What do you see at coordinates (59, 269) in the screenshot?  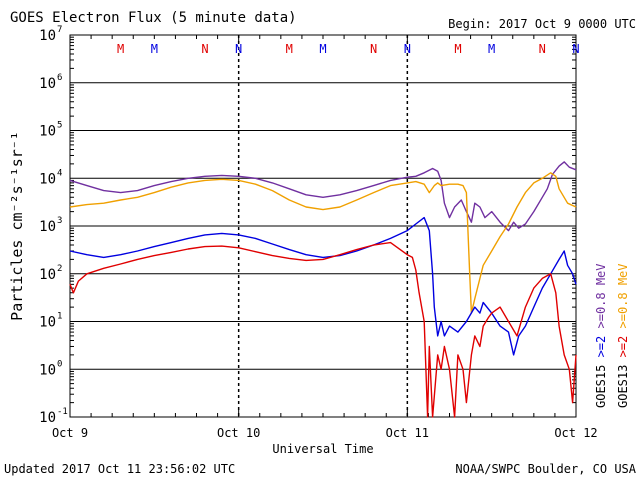 I see `y-tick-exponent: 2` at bounding box center [59, 269].